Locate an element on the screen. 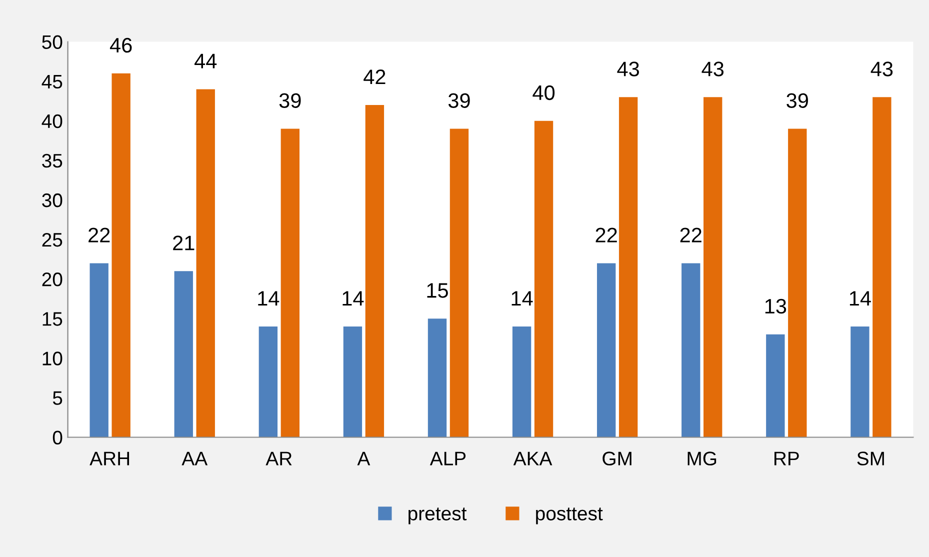  y-tick-label: 30 is located at coordinates (52, 200).